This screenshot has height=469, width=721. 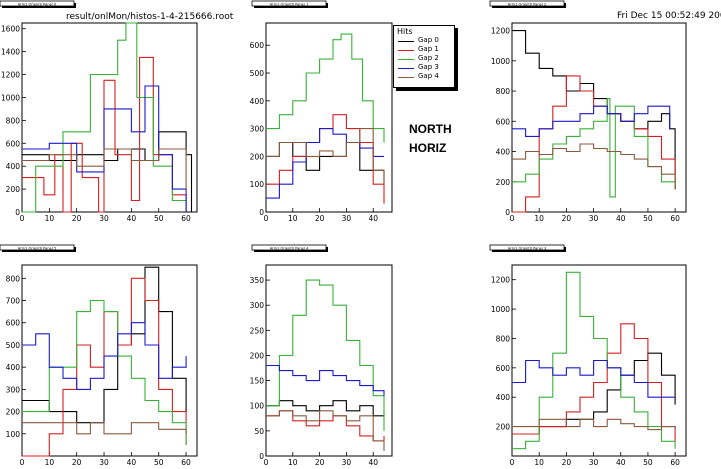 I want to click on legend-label: Gap 0, so click(x=428, y=40).